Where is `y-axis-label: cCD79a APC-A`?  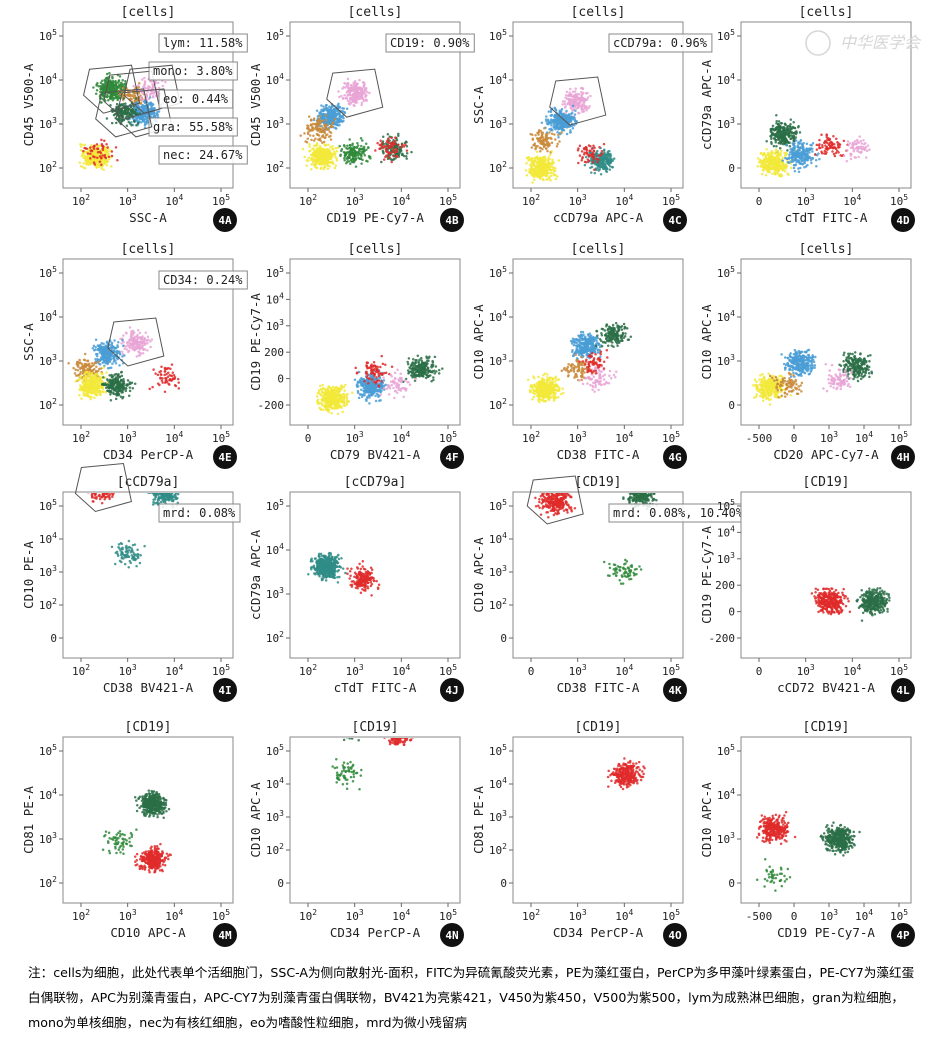 y-axis-label: cCD79a APC-A is located at coordinates (706, 104).